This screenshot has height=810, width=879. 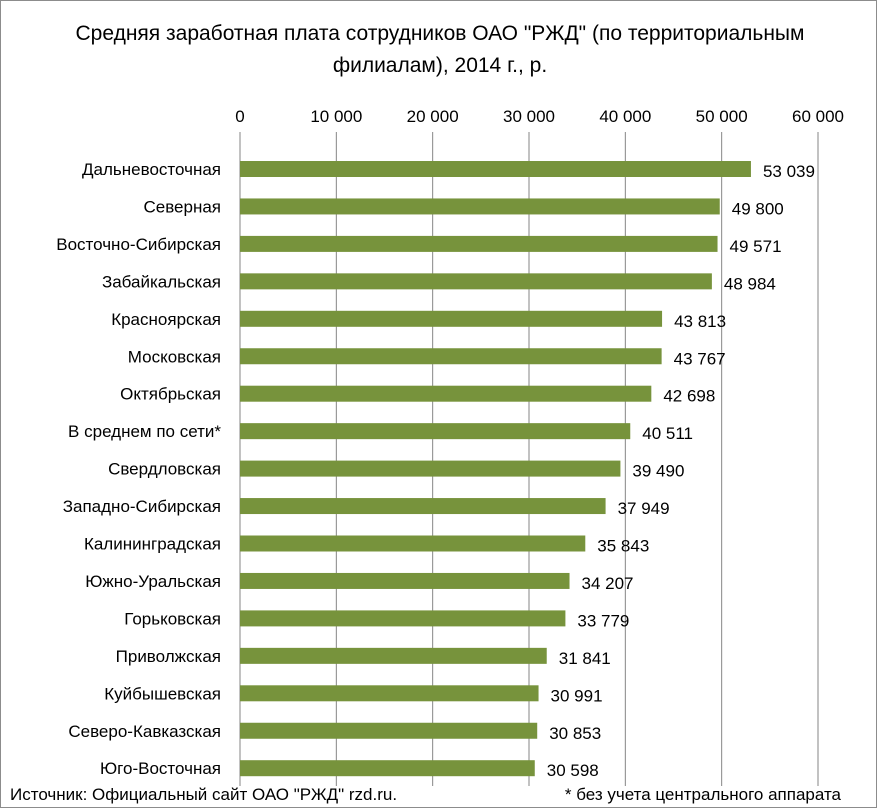 I want to click on data-label: 42 698, so click(x=689, y=396).